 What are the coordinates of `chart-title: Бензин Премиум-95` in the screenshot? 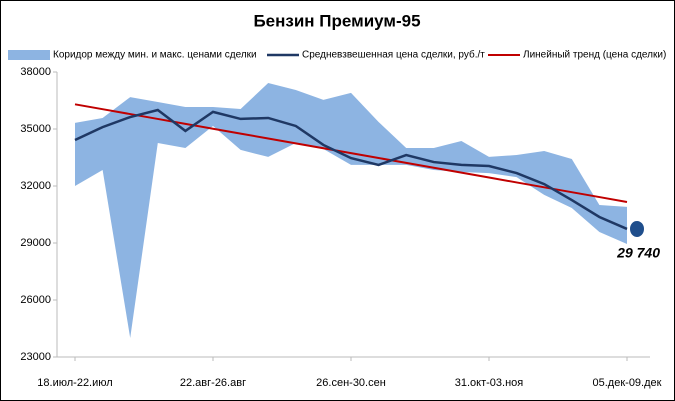 It's located at (336, 20).